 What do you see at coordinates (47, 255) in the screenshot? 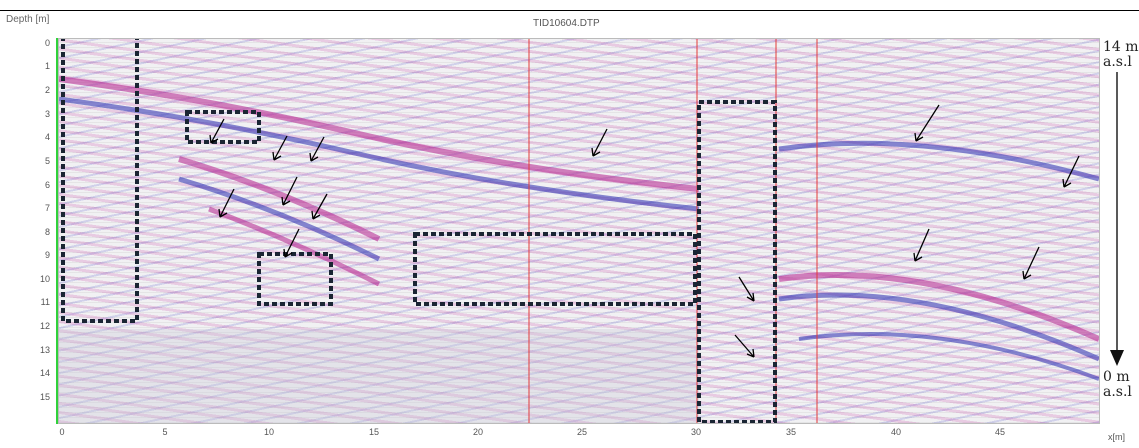
I see `y-tick: 9` at bounding box center [47, 255].